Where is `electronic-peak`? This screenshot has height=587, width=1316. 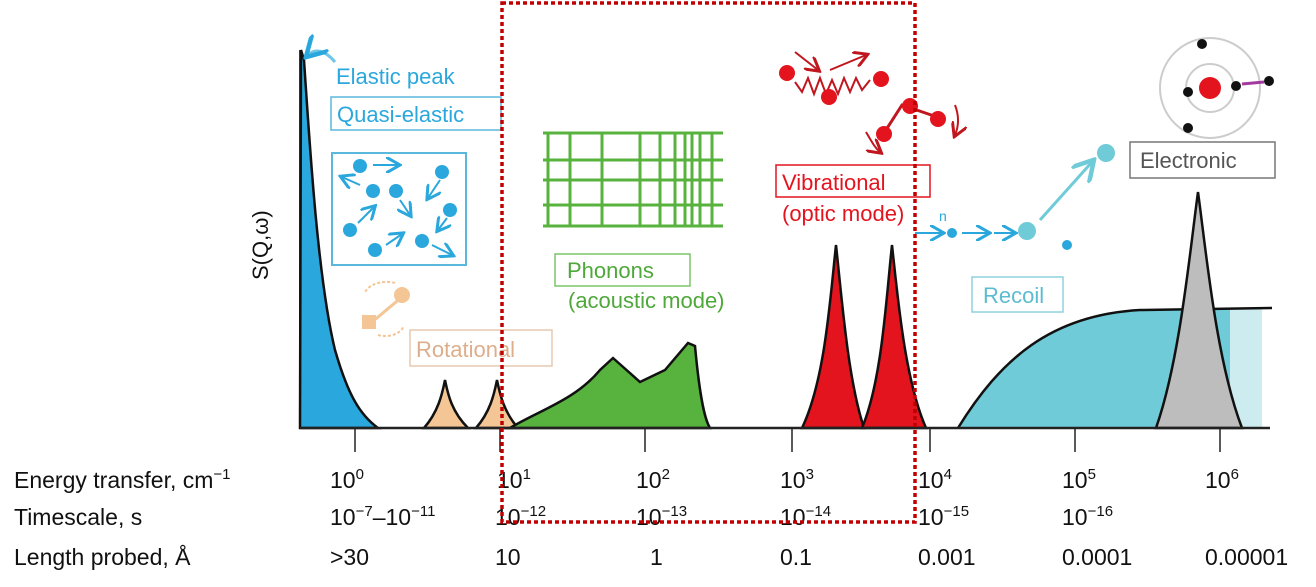
electronic-peak is located at coordinates (1199, 310).